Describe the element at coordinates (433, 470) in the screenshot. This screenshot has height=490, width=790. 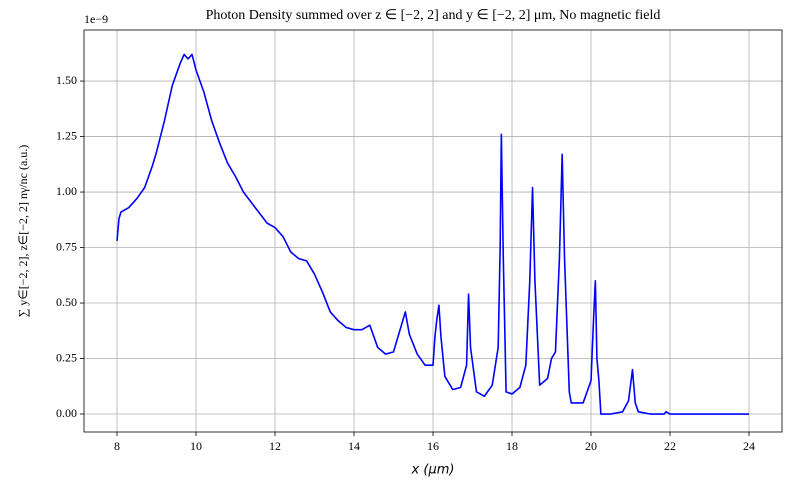
I see `x-axis-label: x (μm)` at that location.